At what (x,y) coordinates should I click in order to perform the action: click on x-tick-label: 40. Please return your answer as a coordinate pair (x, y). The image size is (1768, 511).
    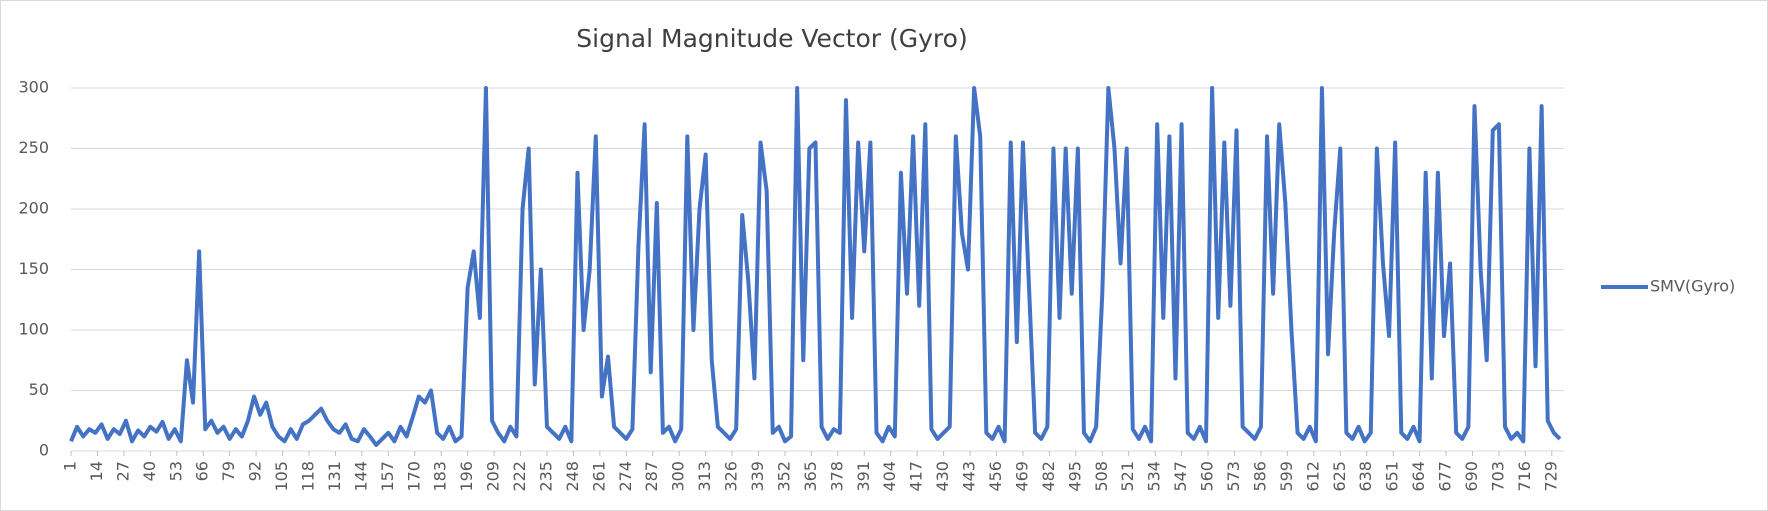
    Looking at the image, I should click on (149, 471).